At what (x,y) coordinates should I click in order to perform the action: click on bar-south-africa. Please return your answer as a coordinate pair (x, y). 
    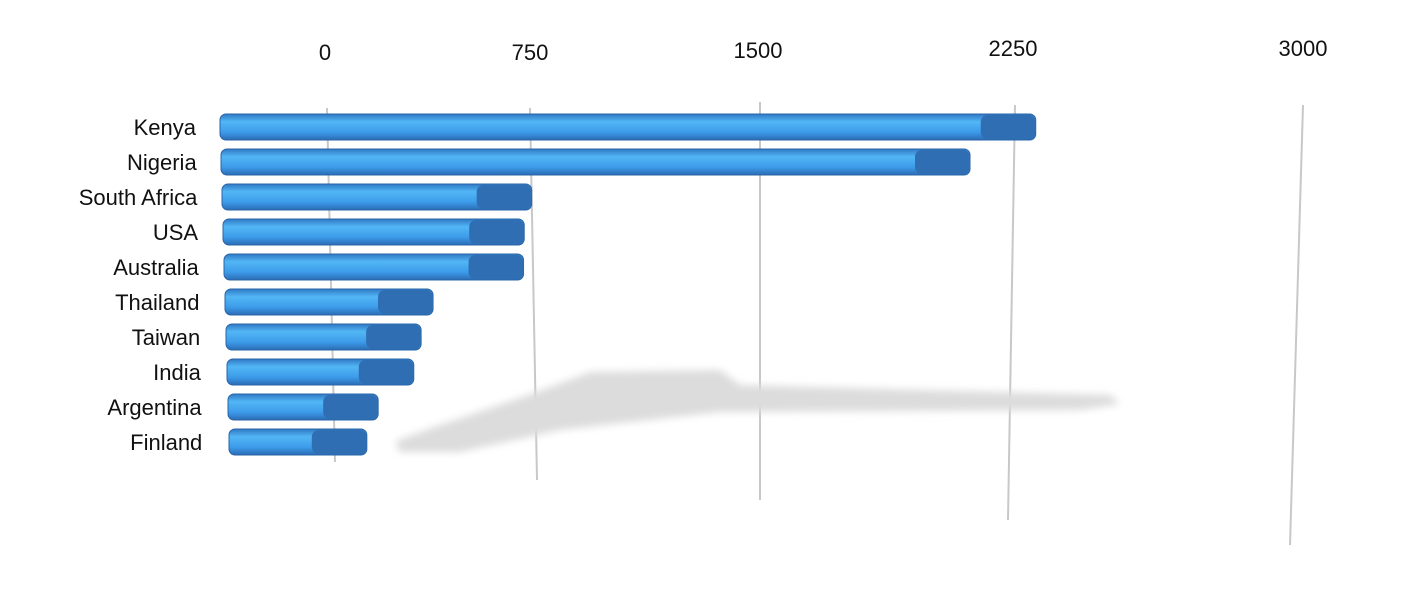
    Looking at the image, I should click on (377, 197).